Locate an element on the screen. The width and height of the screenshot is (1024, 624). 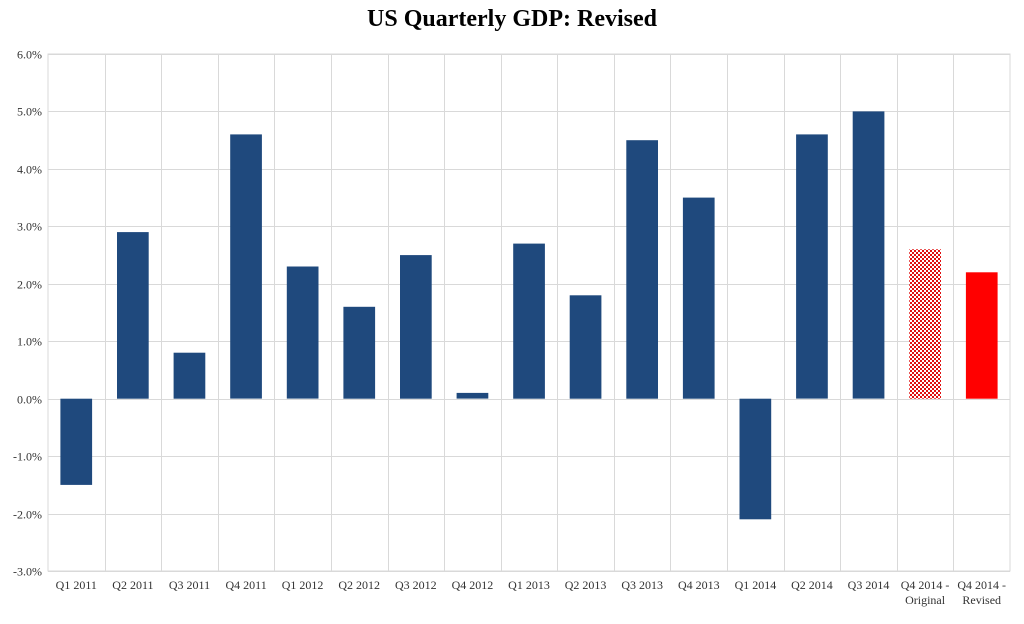
y-tick-label: 2.0% is located at coordinates (29, 285).